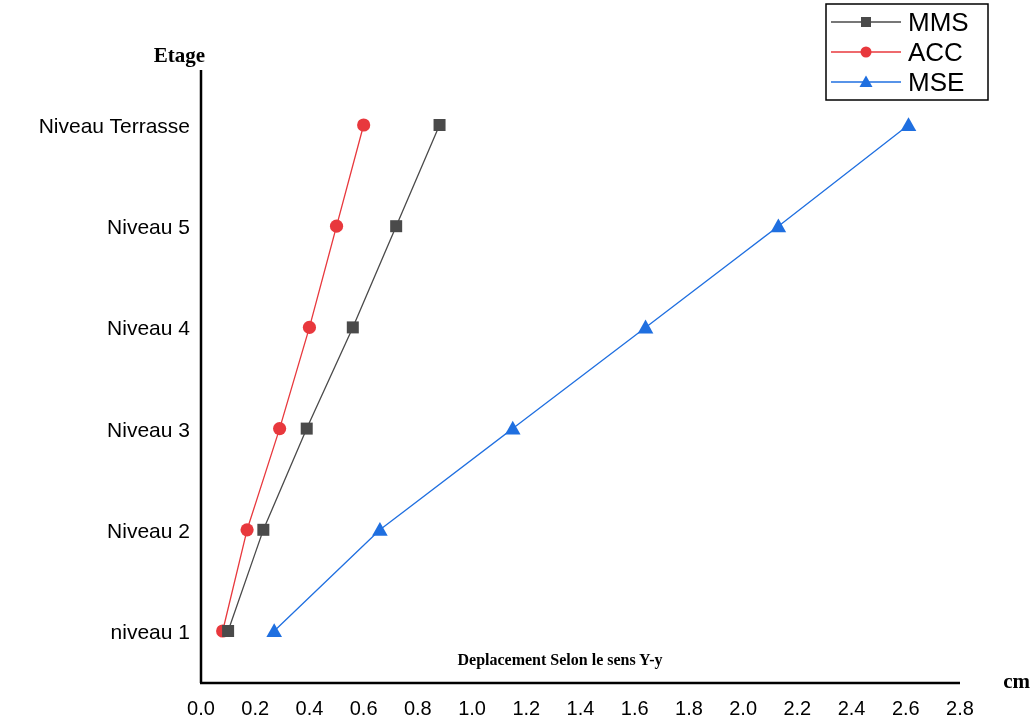  I want to click on y-tick-label: Niveau 5, so click(148, 227).